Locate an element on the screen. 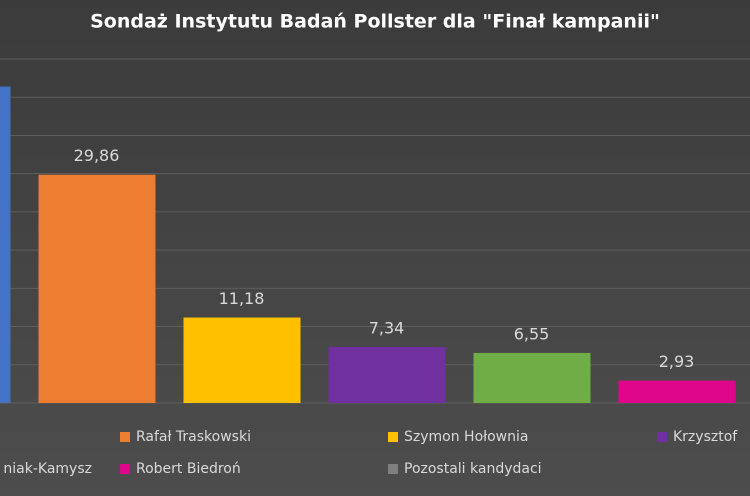  legend-label: Pozostali kandydaci is located at coordinates (473, 469).